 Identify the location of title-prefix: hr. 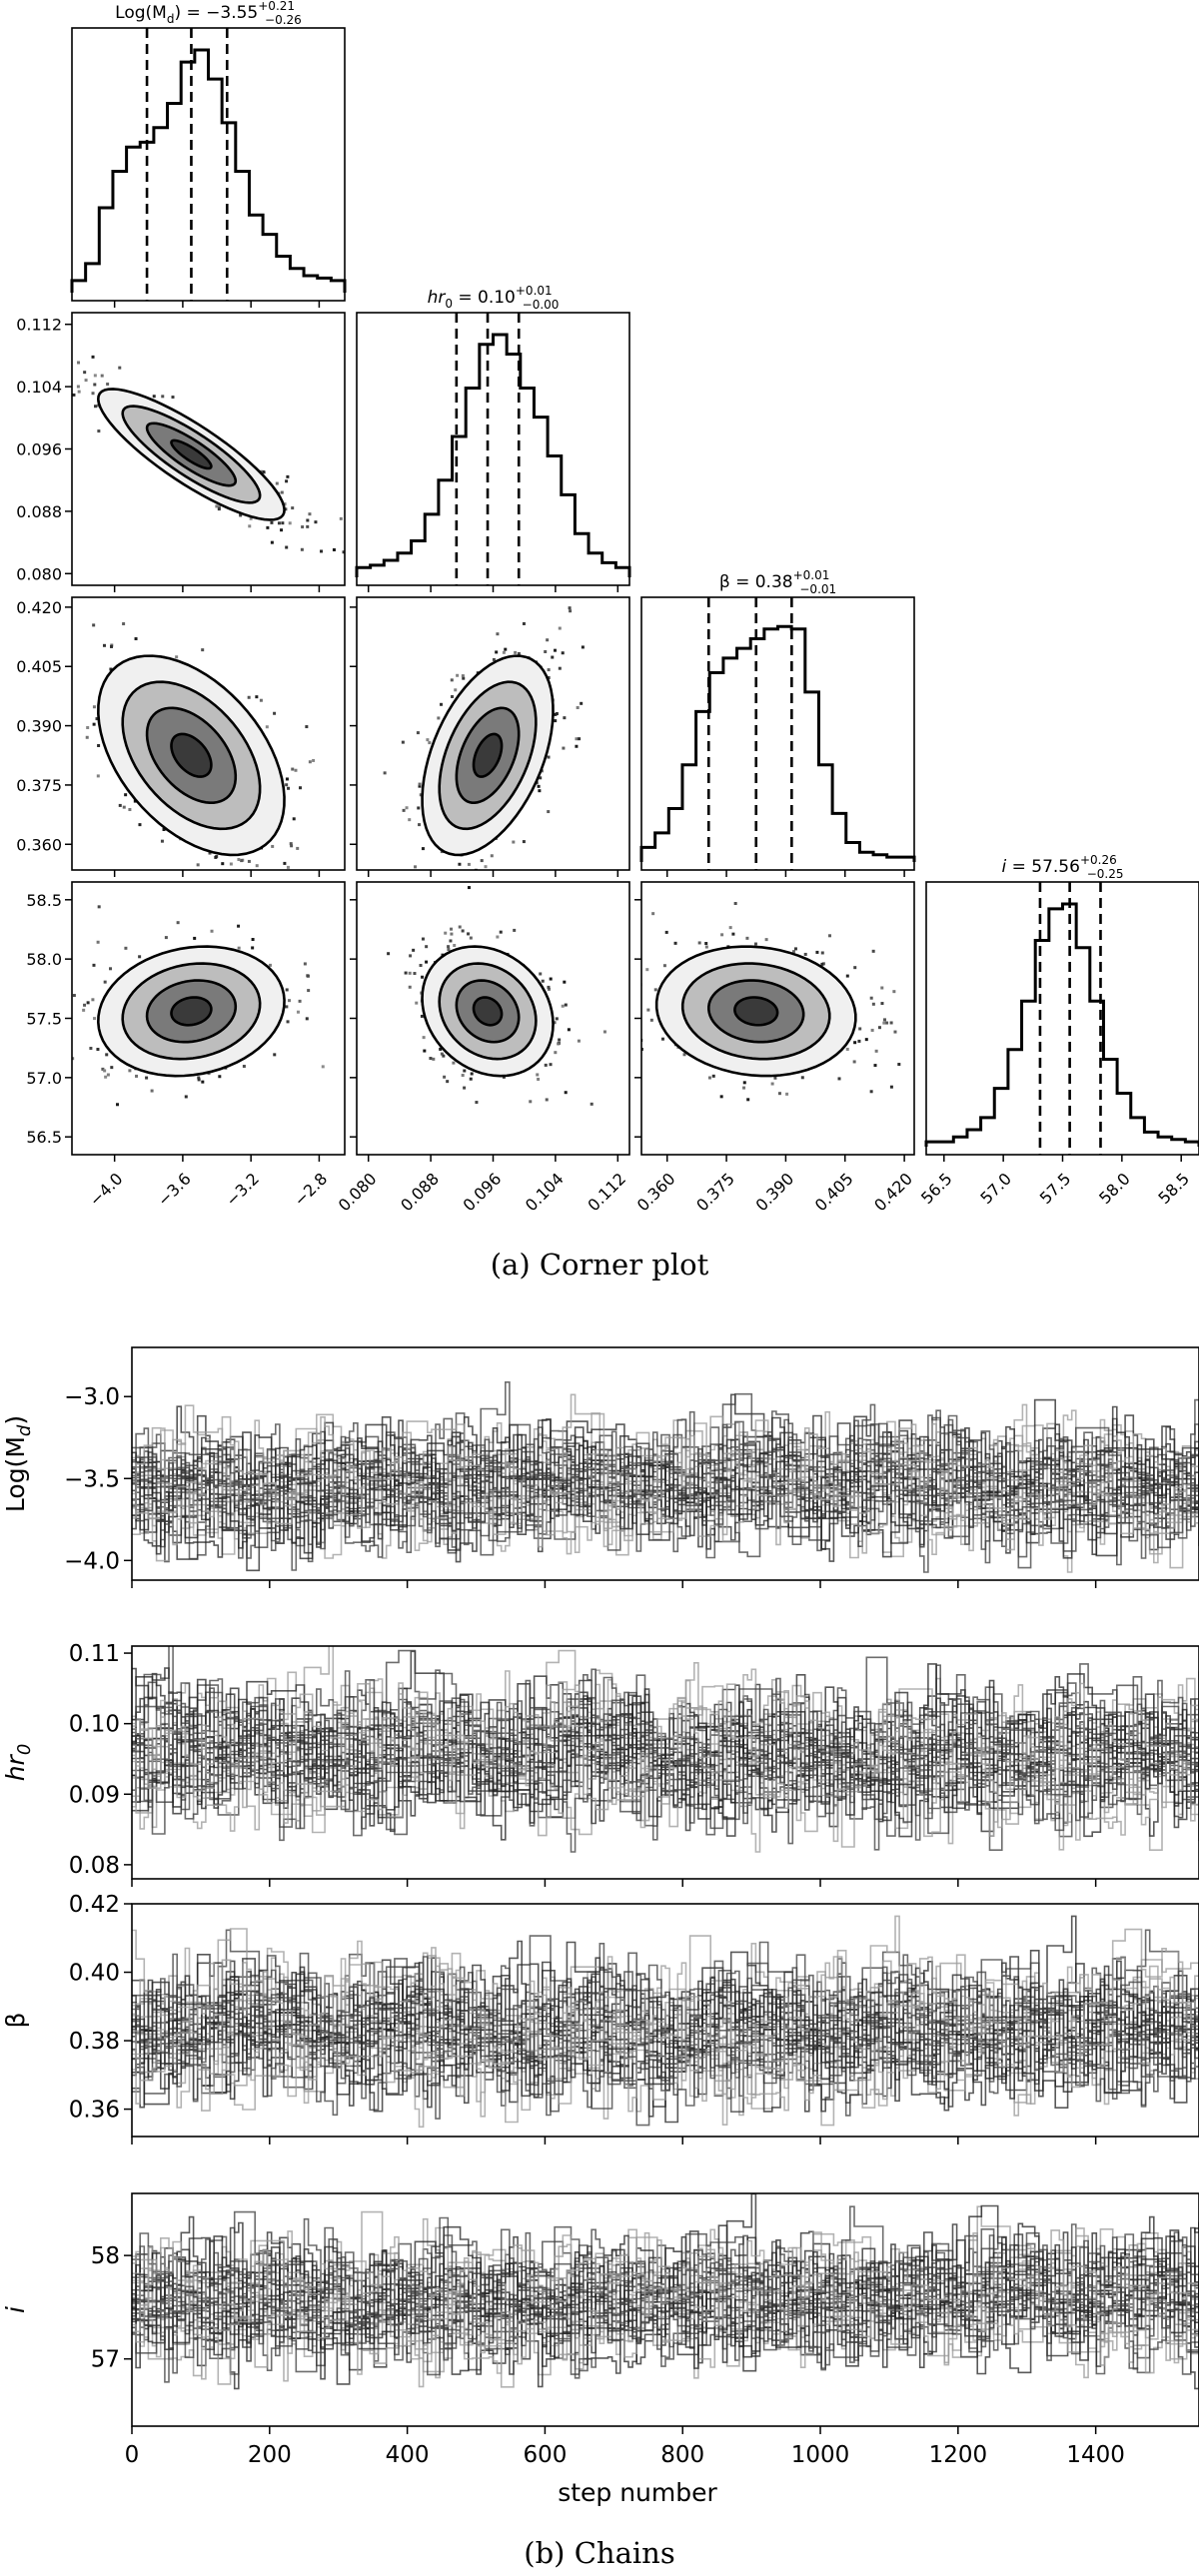
(437, 298).